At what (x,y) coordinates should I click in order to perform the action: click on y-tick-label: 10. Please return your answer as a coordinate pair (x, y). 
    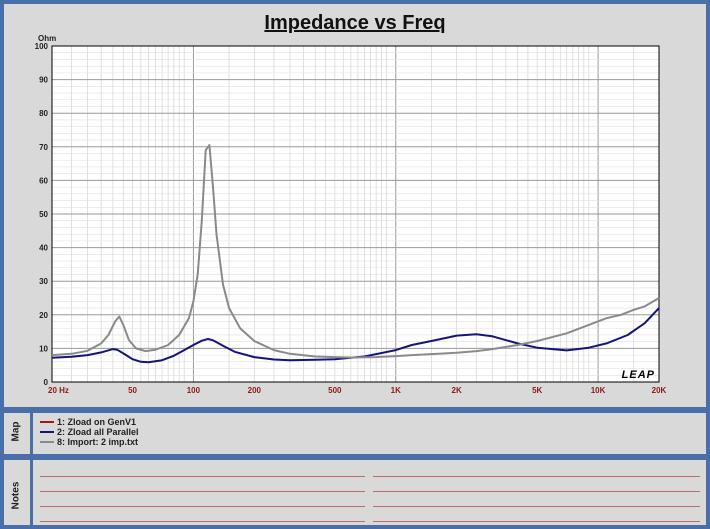
    Looking at the image, I should click on (43, 348).